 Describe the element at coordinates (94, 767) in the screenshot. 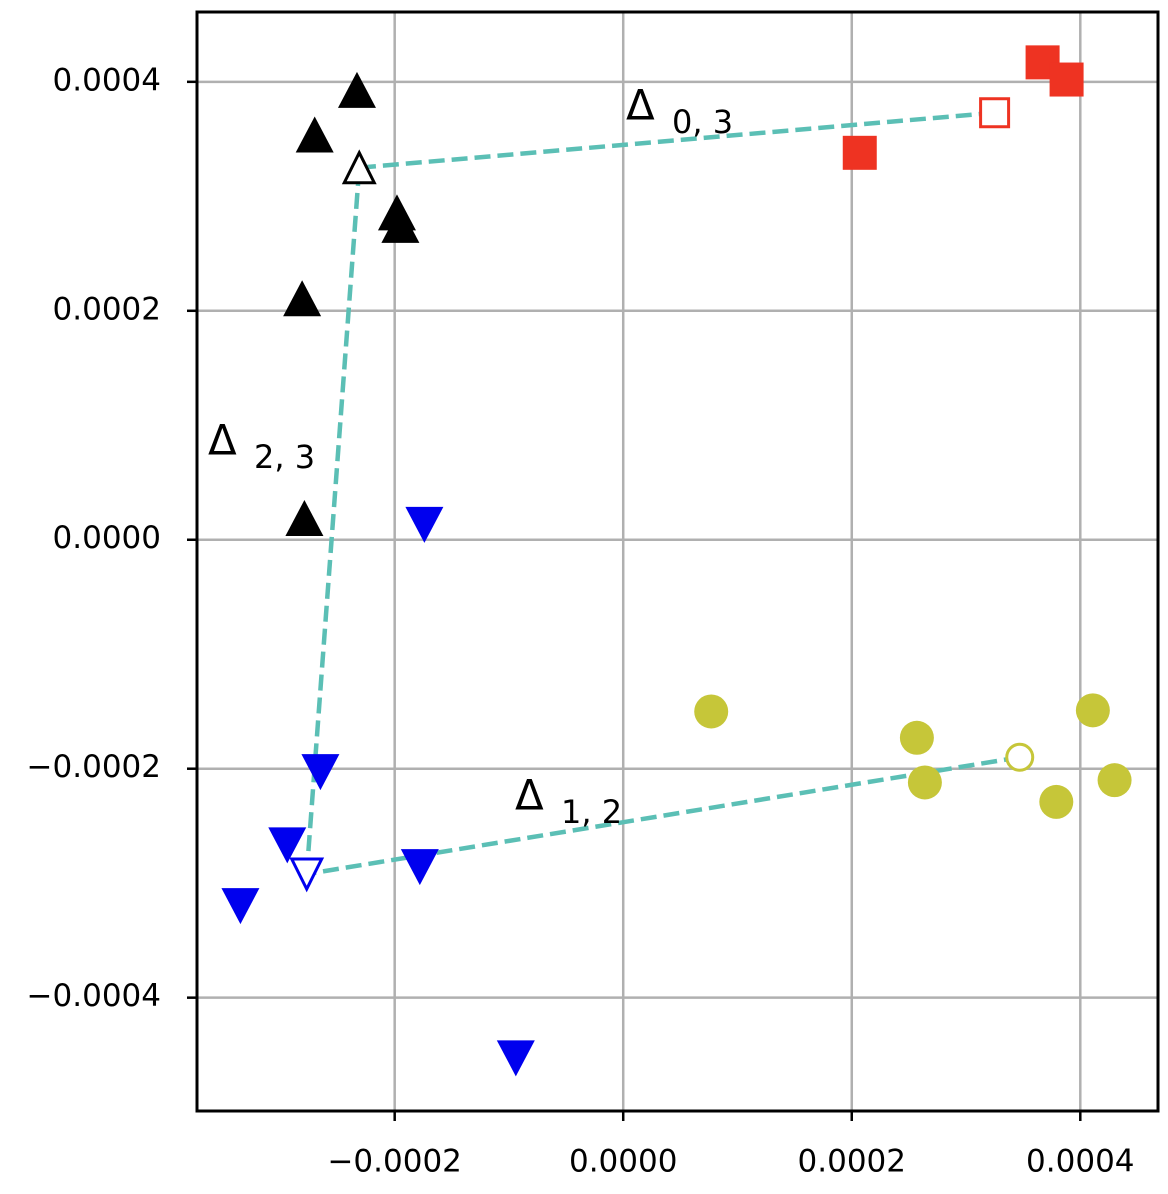

I see `y-tick-label: −0.0002` at that location.